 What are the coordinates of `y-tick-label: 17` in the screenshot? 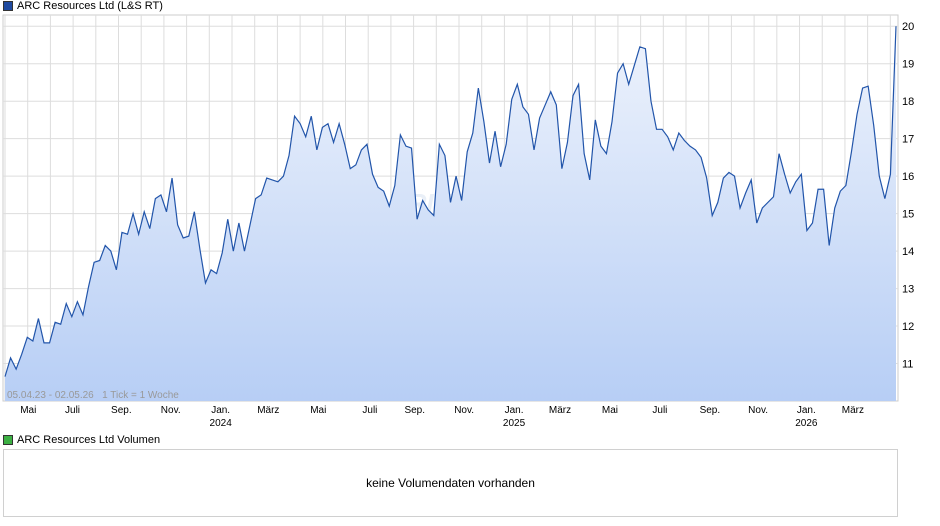 It's located at (908, 140).